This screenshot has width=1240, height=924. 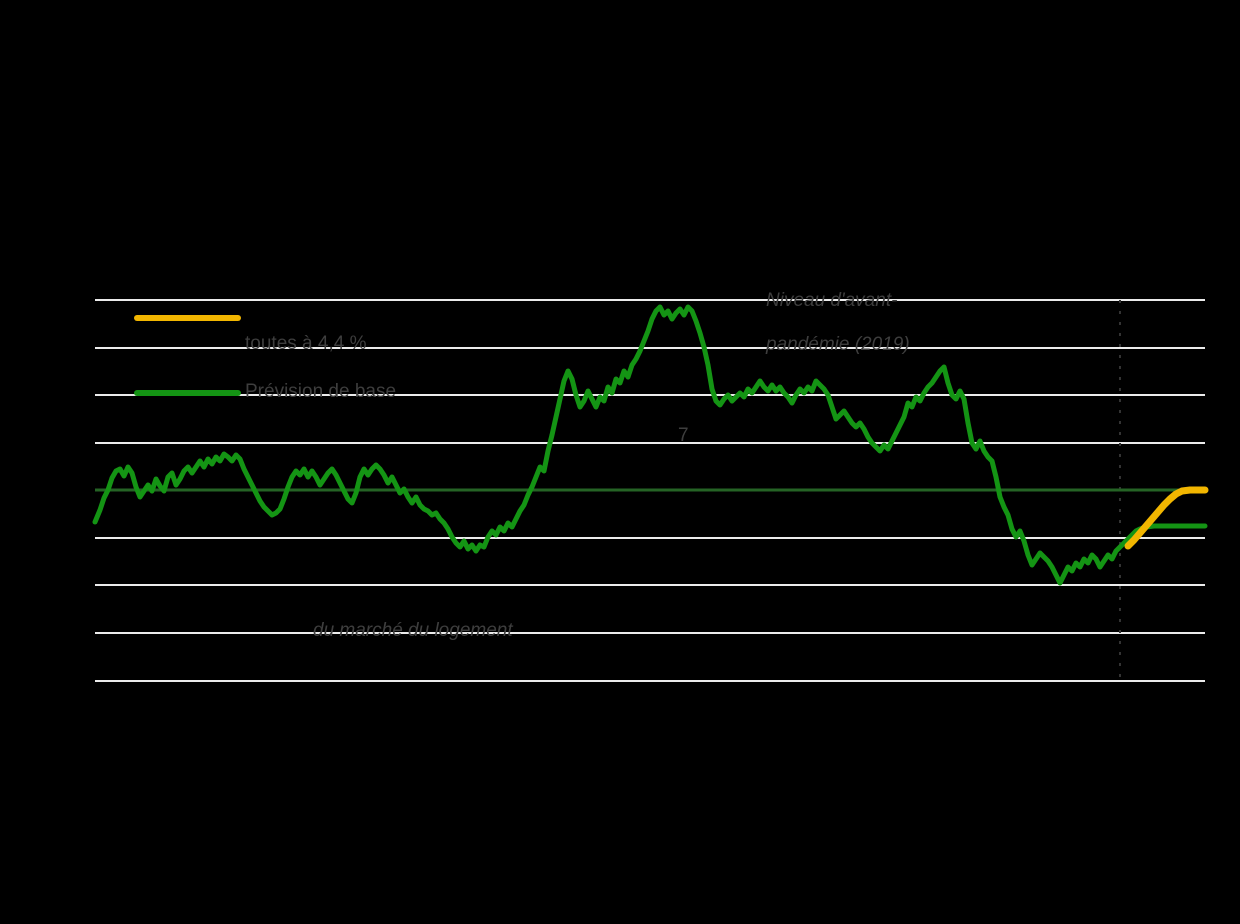 I want to click on annotation-prepandemic-line1: Niveau d'avant-, so click(x=832, y=300).